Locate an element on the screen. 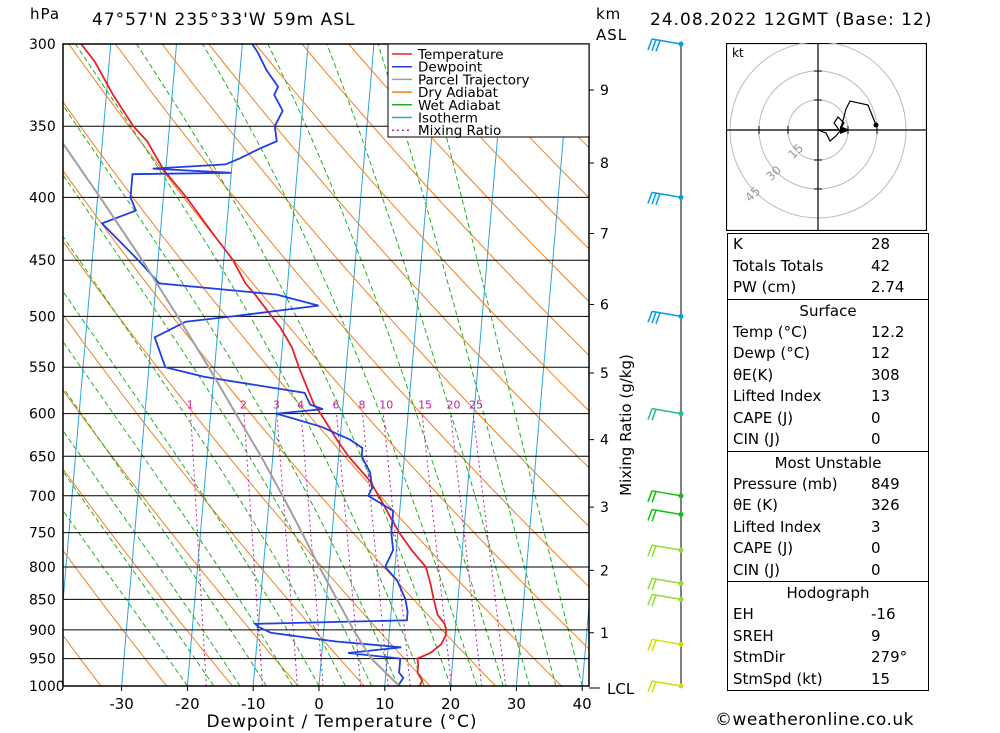  credit-link: ©weatheronline.co.uk is located at coordinates (815, 720).